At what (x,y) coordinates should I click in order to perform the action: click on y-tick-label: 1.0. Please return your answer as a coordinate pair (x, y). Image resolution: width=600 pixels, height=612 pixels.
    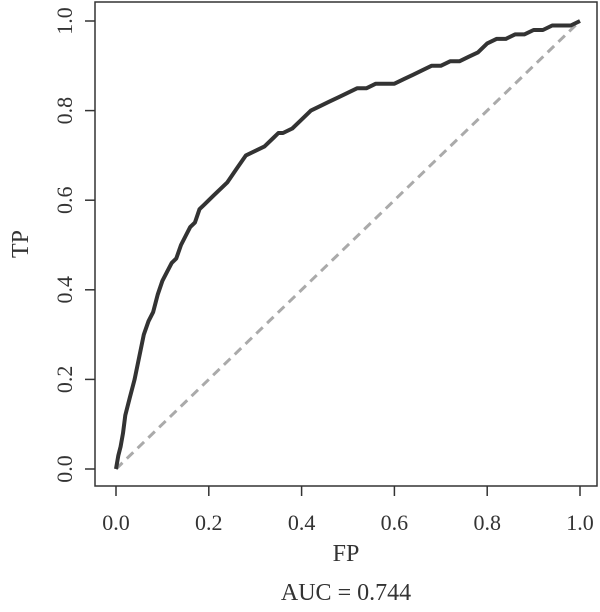
    Looking at the image, I should click on (64, 21).